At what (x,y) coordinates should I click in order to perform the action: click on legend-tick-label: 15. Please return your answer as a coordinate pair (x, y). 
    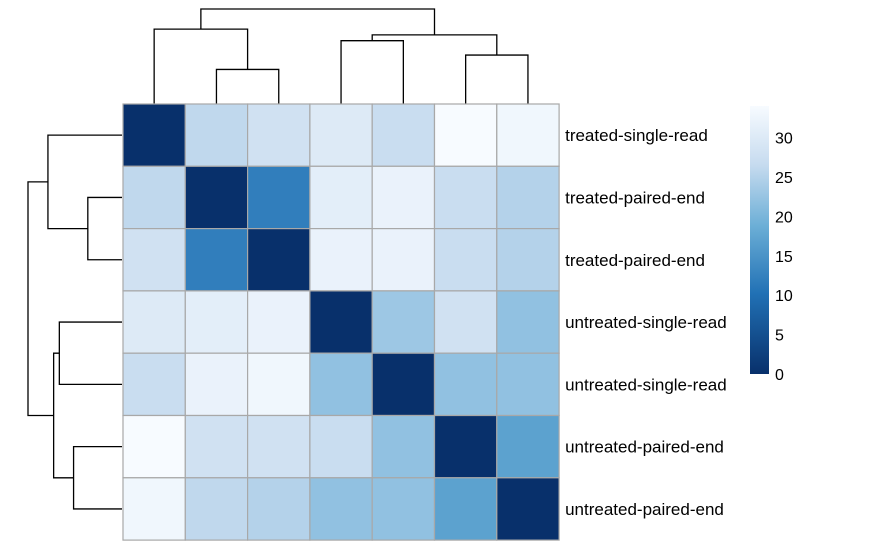
    Looking at the image, I should click on (784, 257).